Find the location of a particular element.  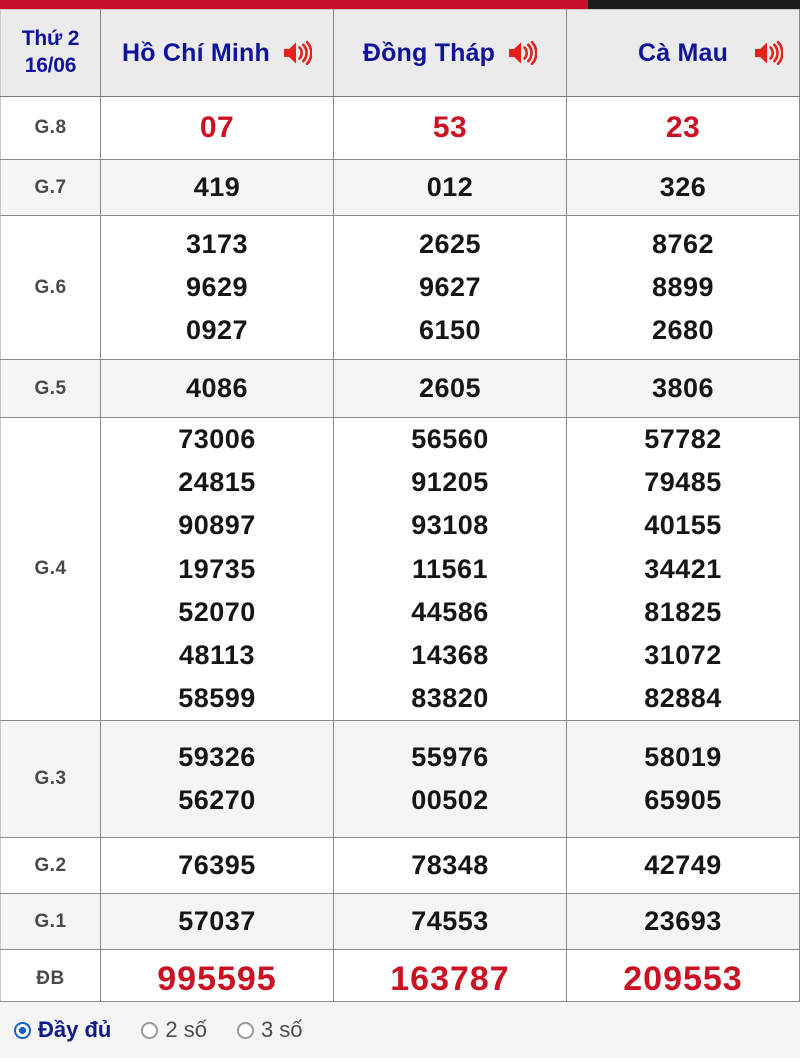

date-weekday: Thứ 2 is located at coordinates (50, 39).